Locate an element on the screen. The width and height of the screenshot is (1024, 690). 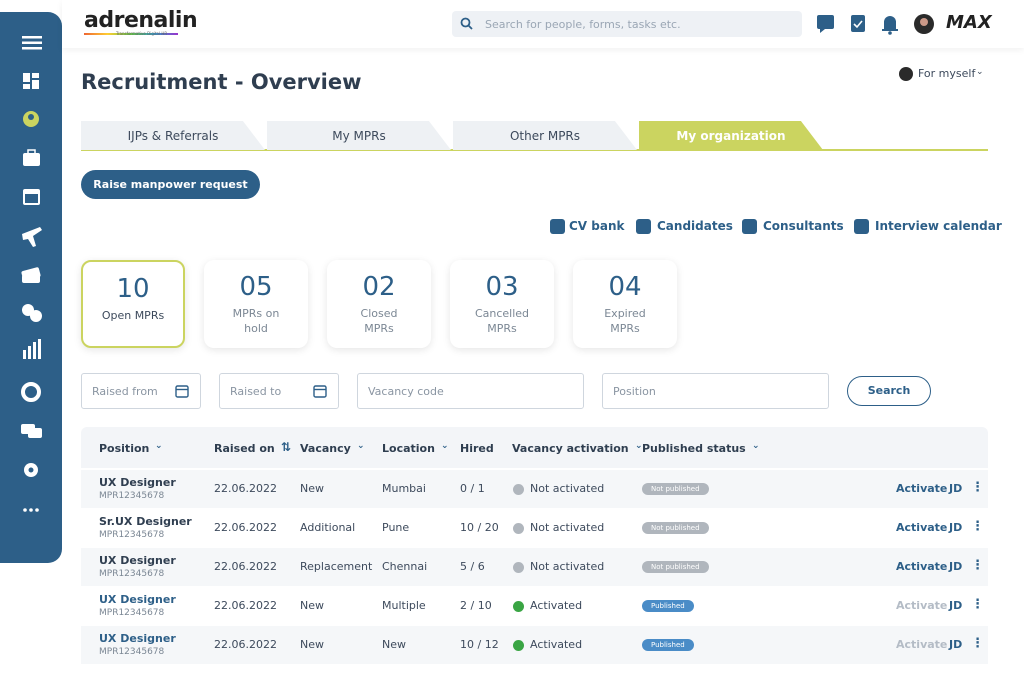
stat-label: Open MPRs is located at coordinates (133, 315).